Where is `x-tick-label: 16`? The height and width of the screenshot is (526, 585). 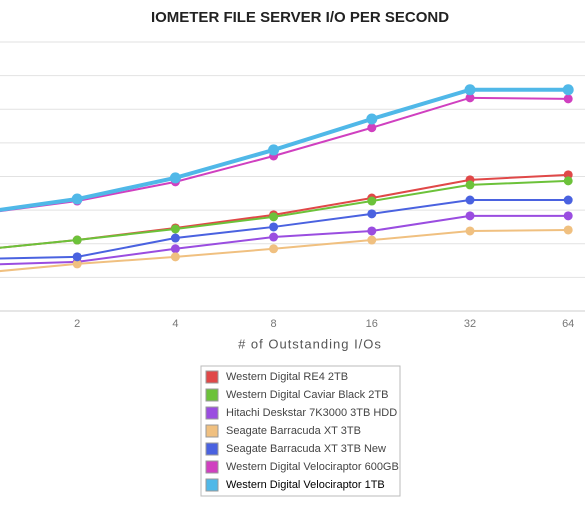 x-tick-label: 16 is located at coordinates (372, 324).